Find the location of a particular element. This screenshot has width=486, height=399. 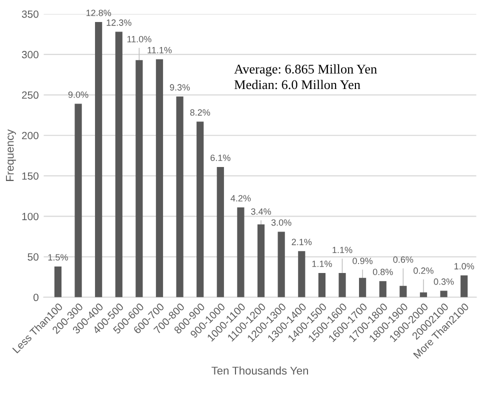

annotation: 11.0% is located at coordinates (139, 39).